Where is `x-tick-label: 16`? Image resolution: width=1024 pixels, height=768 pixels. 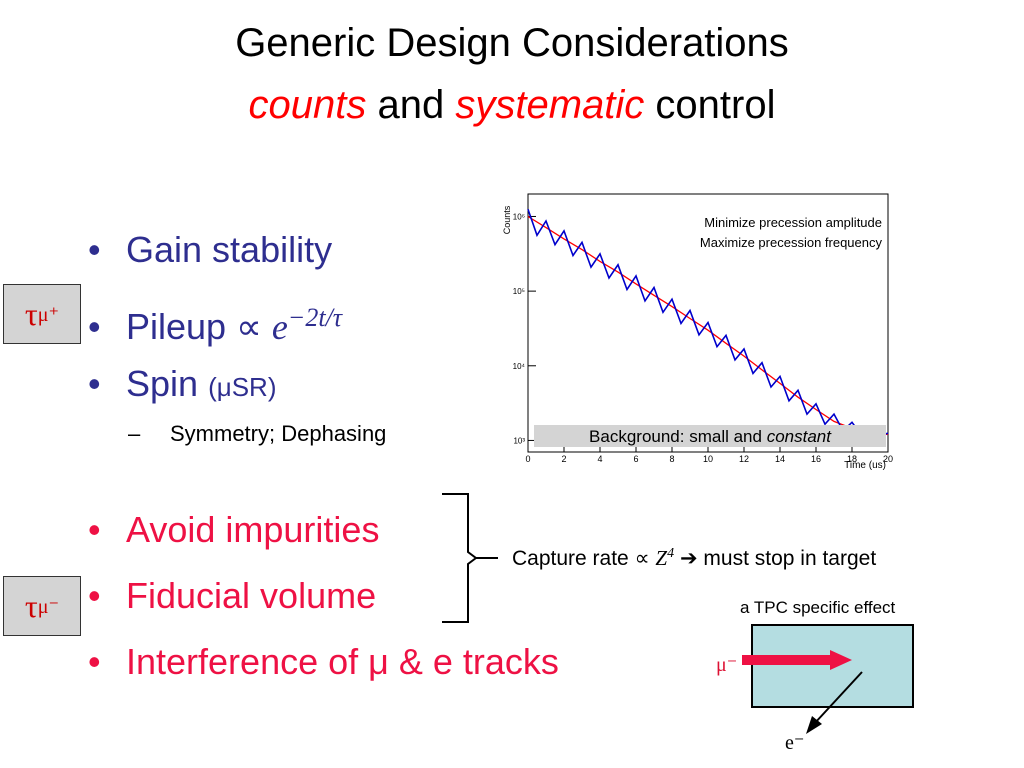
x-tick-label: 16 is located at coordinates (816, 459).